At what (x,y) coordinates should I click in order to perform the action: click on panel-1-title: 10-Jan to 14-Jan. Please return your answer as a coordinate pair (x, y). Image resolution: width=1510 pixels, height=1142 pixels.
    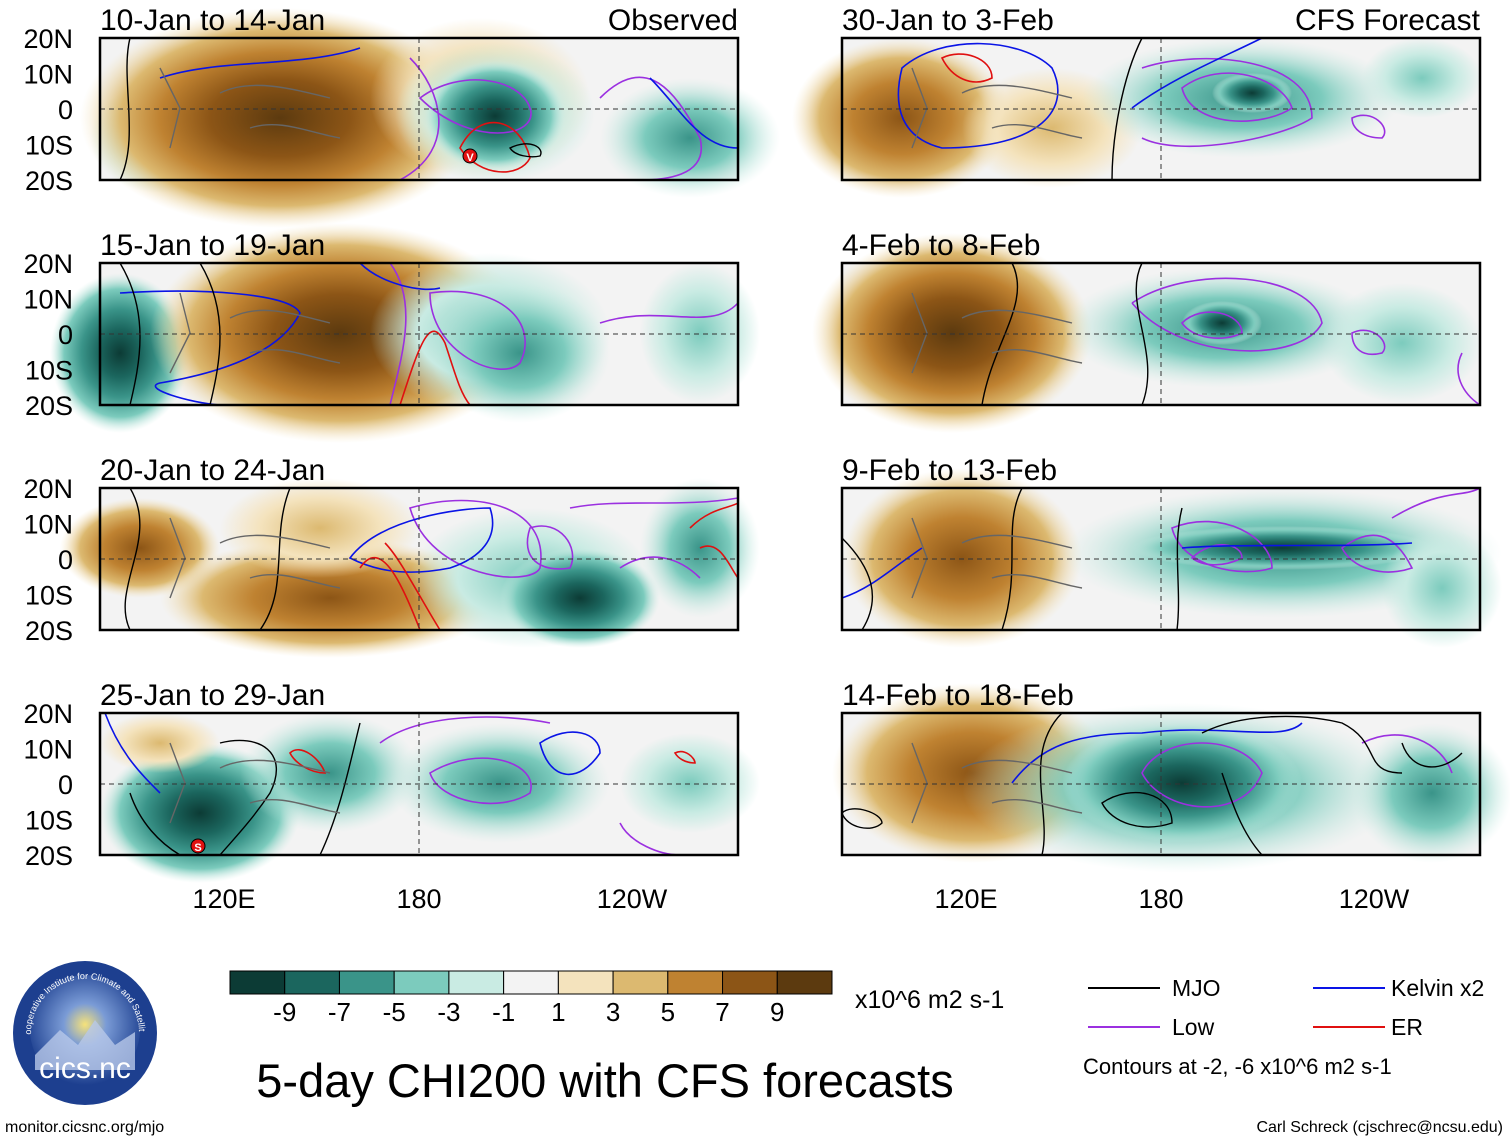
    Looking at the image, I should click on (212, 20).